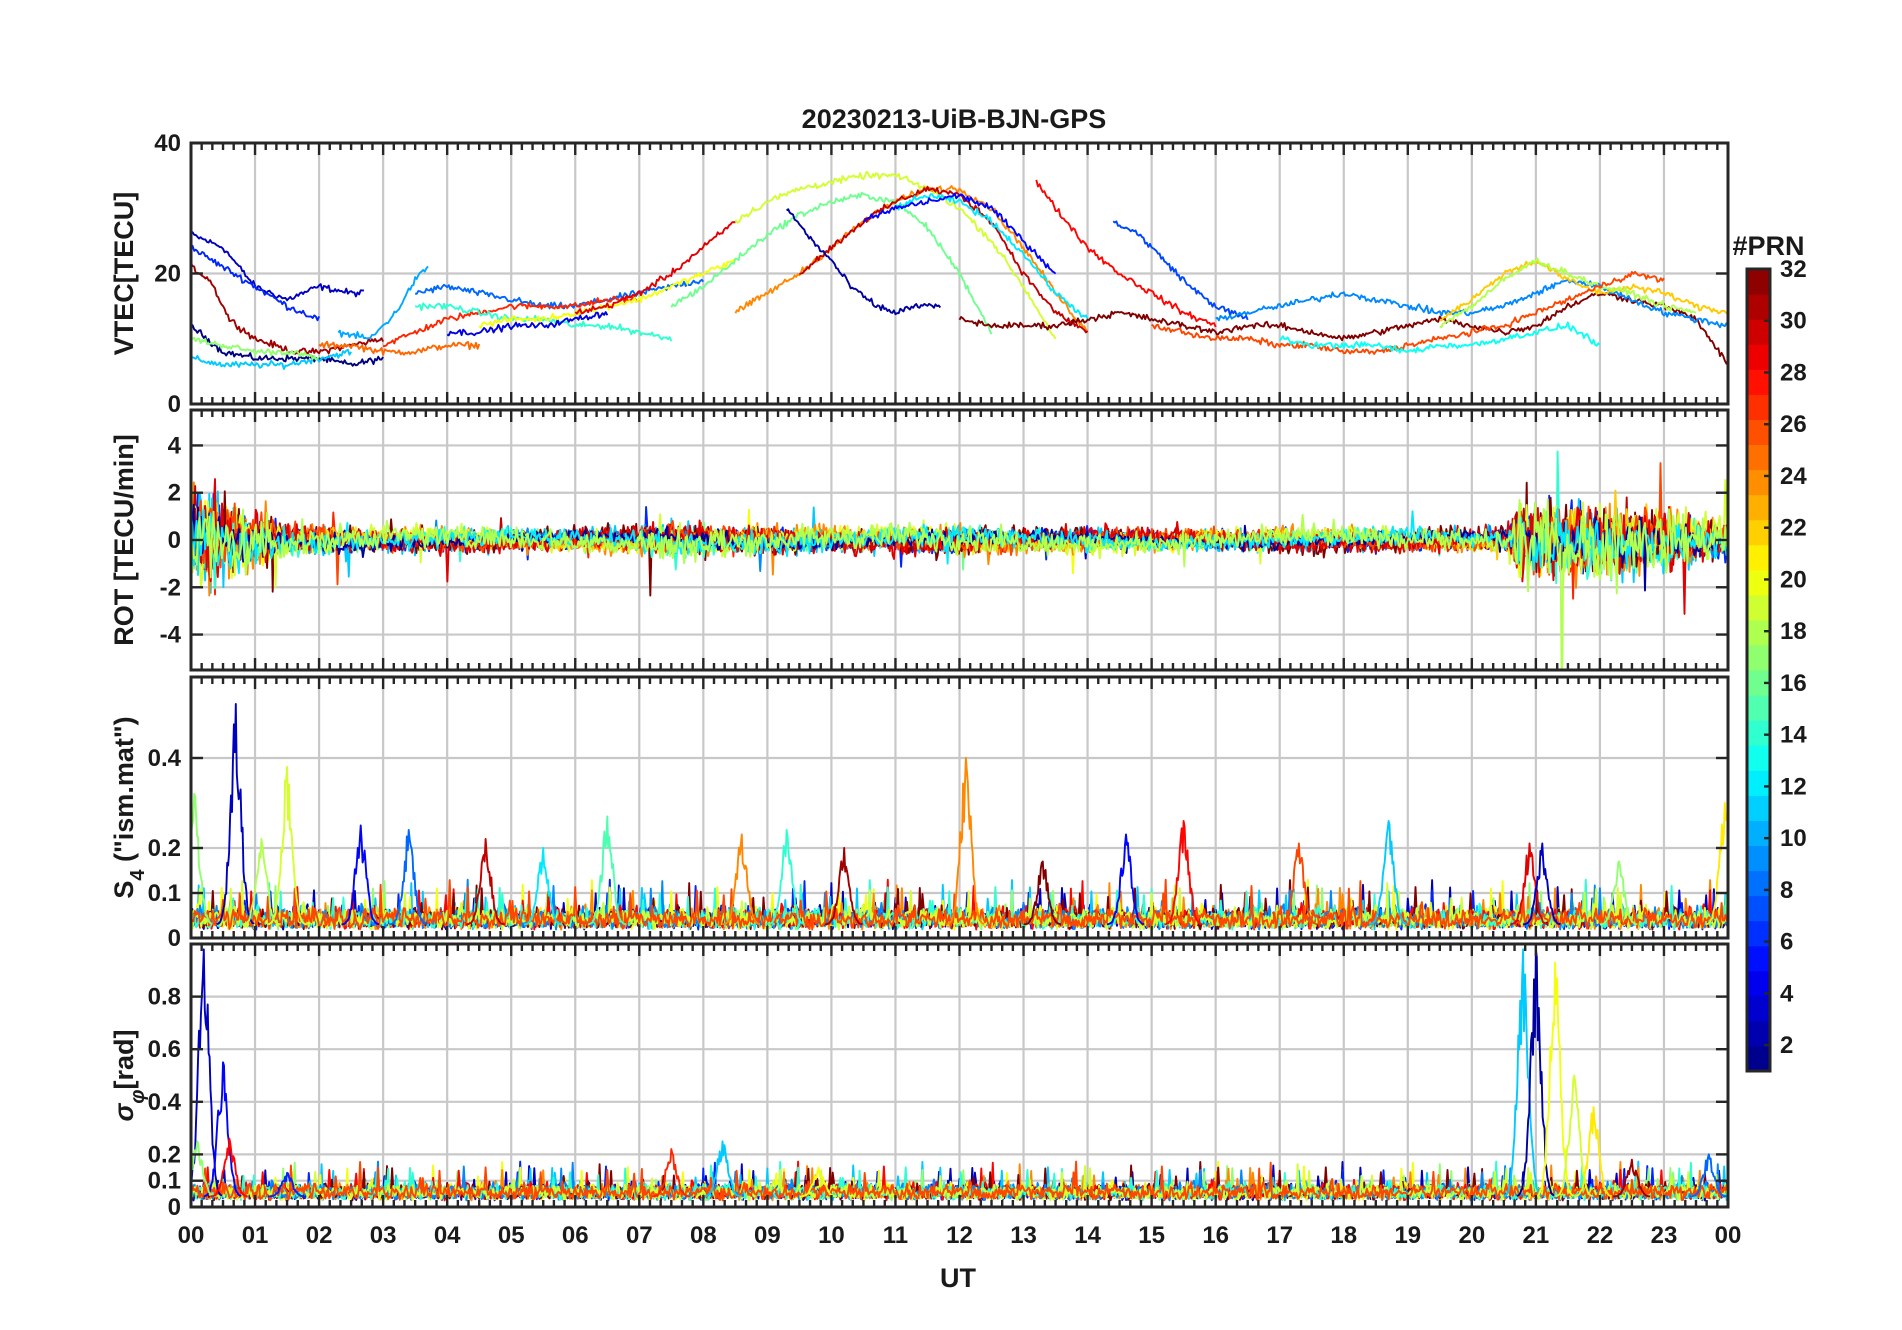  I want to click on x-tick-label: 23, so click(1664, 1235).